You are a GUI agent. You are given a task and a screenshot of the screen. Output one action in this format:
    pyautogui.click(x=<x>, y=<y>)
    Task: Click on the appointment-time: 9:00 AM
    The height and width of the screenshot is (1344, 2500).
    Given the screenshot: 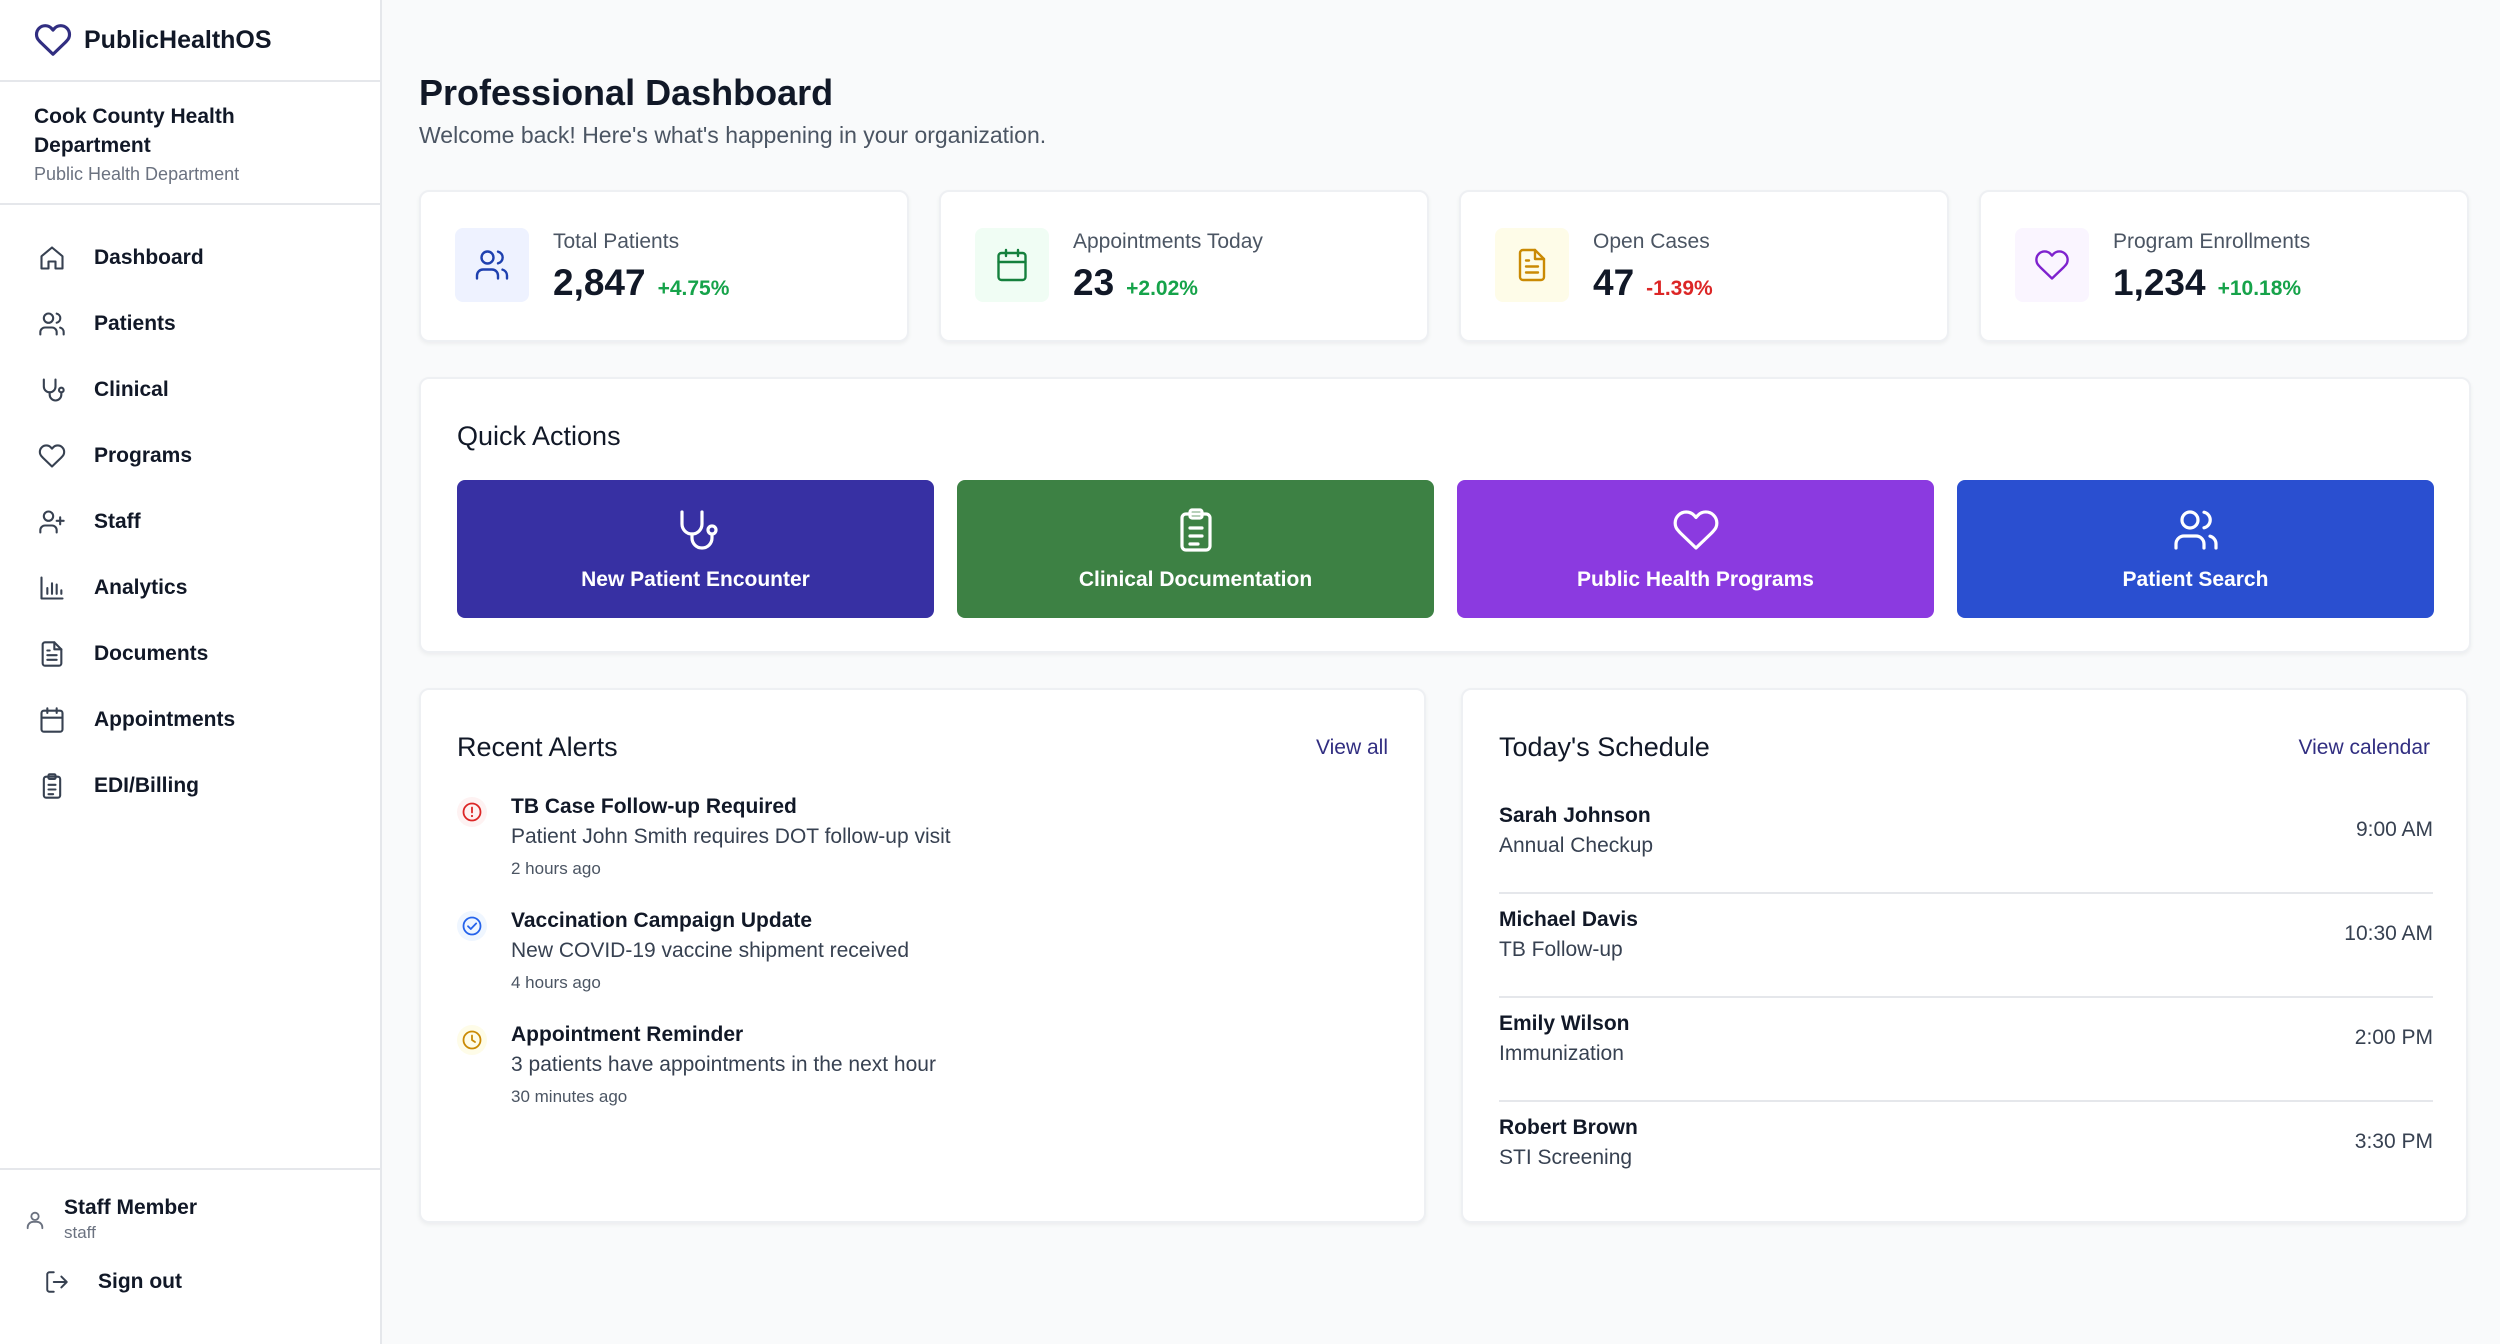 What is the action you would take?
    pyautogui.click(x=2394, y=829)
    